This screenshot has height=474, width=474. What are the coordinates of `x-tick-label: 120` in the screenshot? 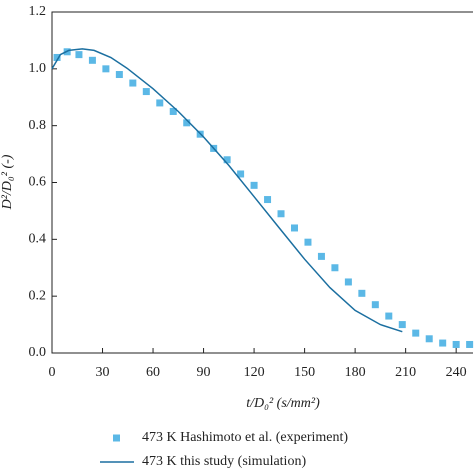 It's located at (254, 372).